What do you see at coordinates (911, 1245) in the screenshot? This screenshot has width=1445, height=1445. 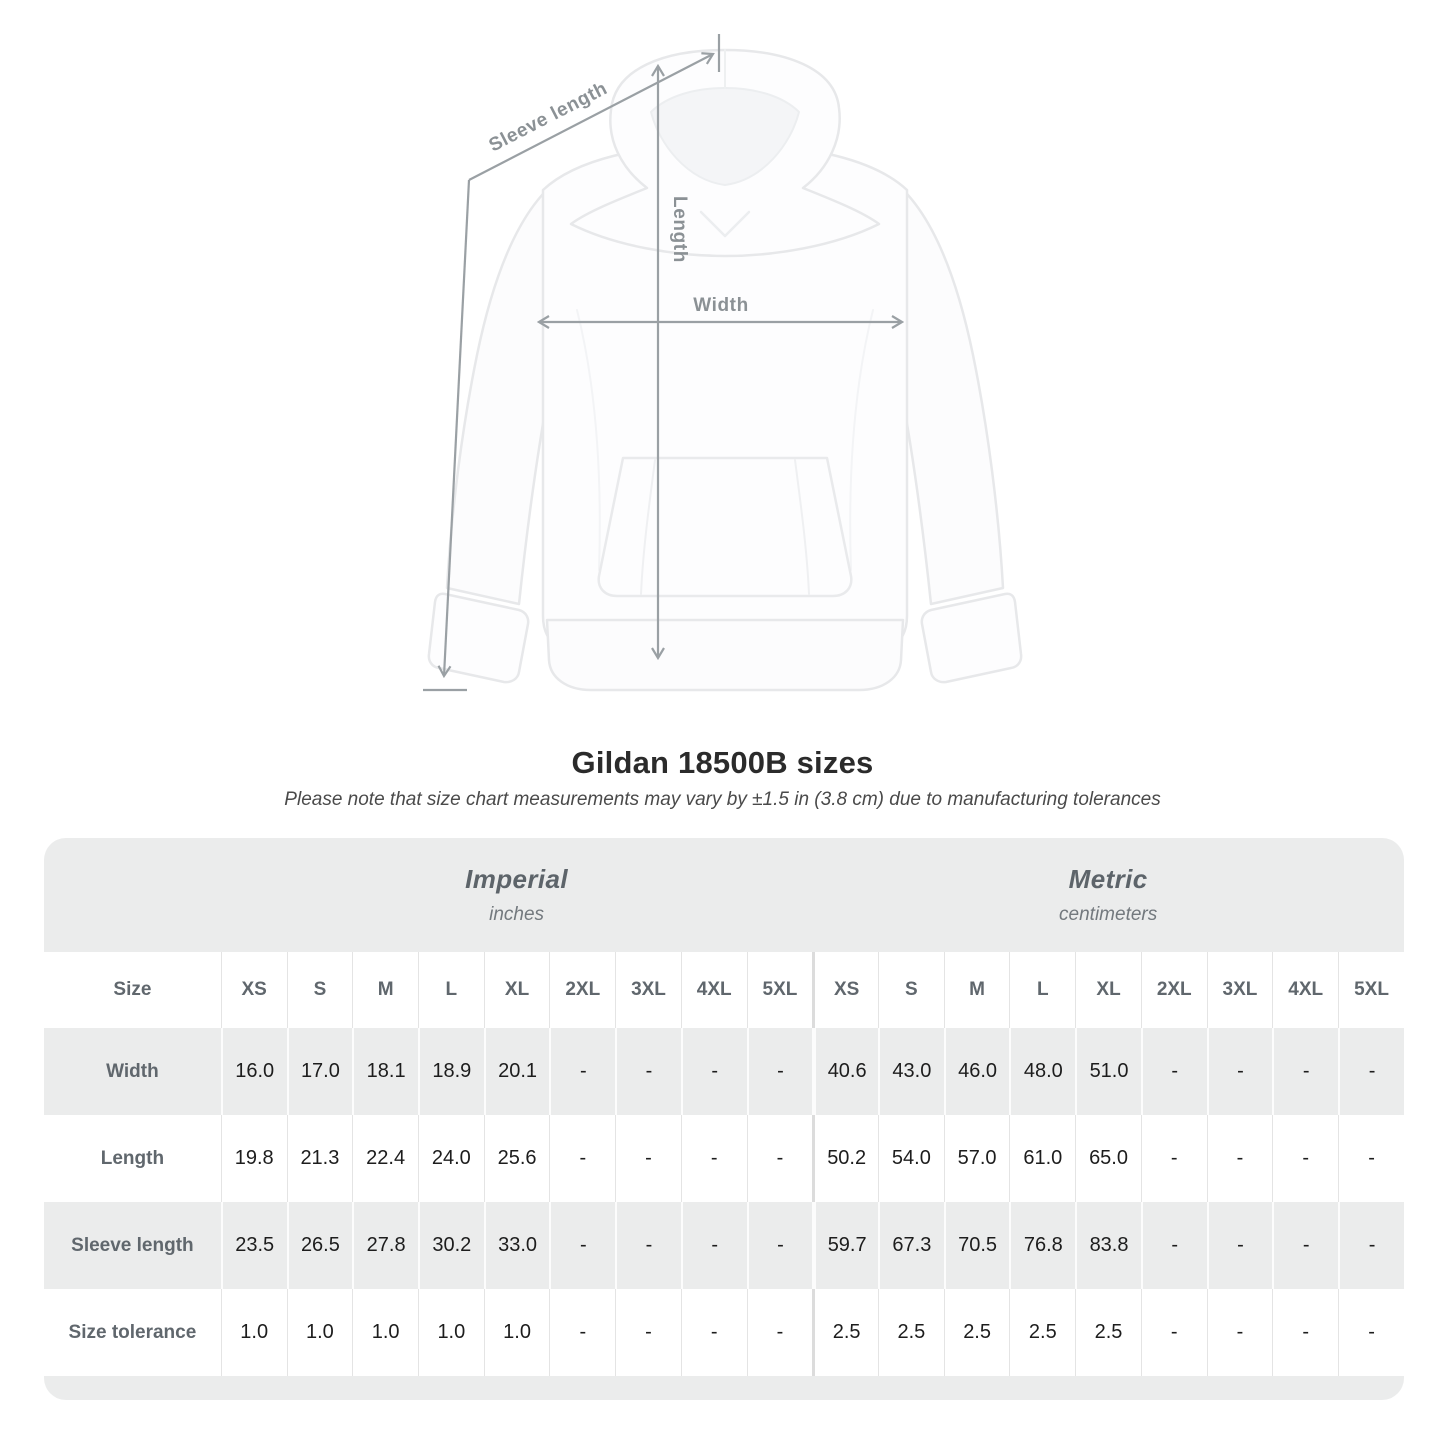 I see `size-value-cell: 67.3` at bounding box center [911, 1245].